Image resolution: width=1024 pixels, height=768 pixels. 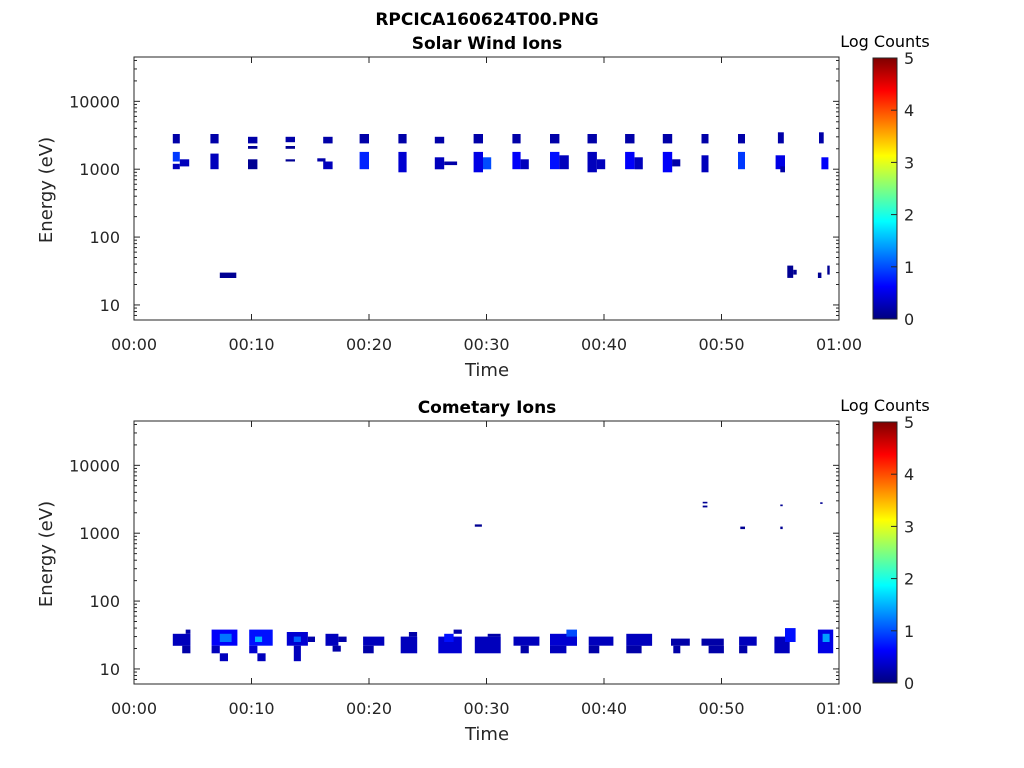 What do you see at coordinates (369, 708) in the screenshot?
I see `x-tick-label: 00:20` at bounding box center [369, 708].